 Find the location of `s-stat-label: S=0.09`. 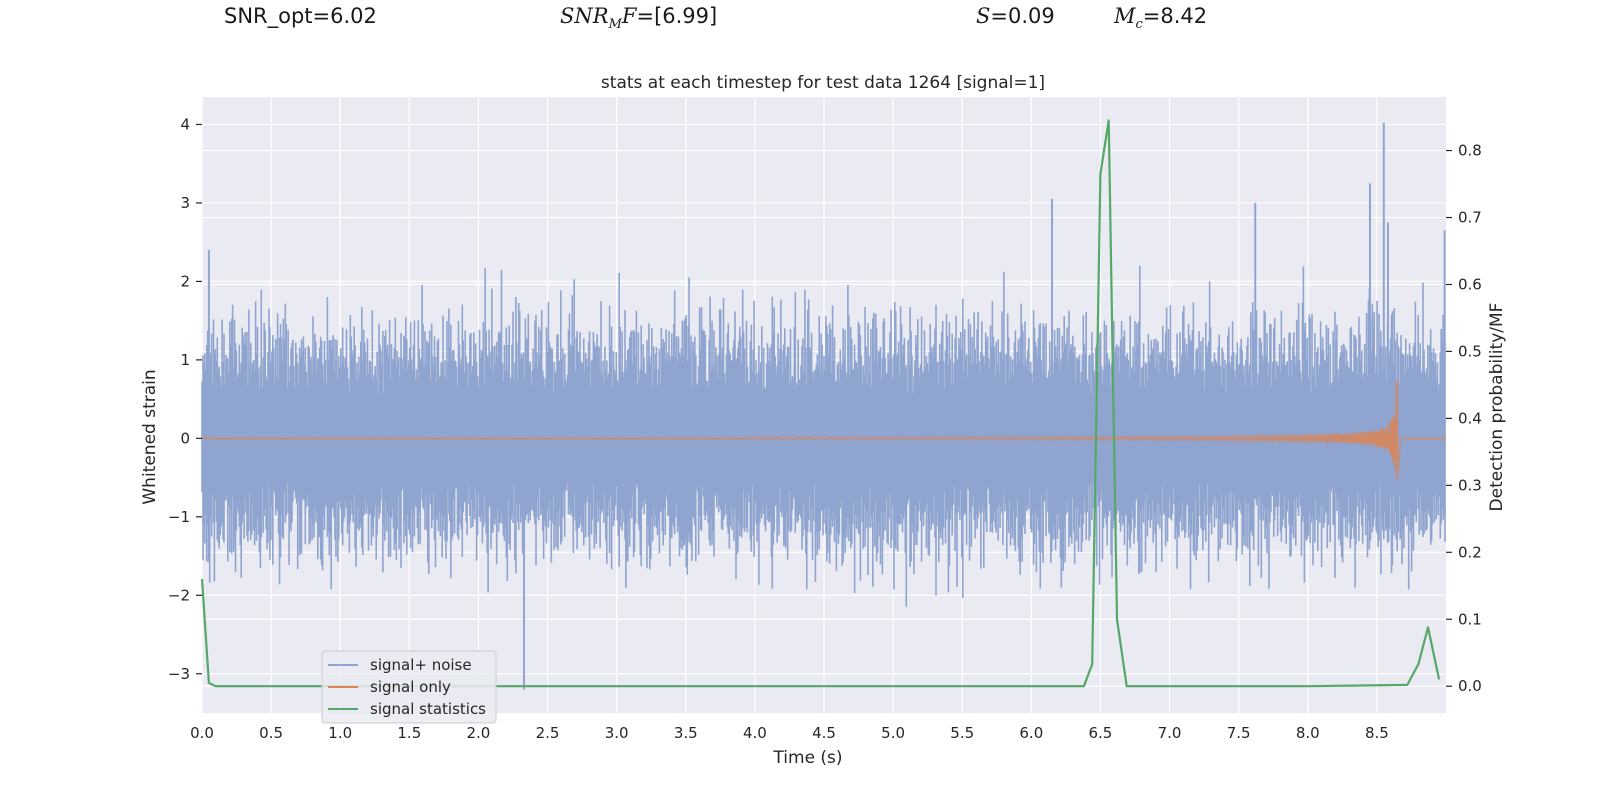

s-stat-label: S=0.09 is located at coordinates (1015, 16).